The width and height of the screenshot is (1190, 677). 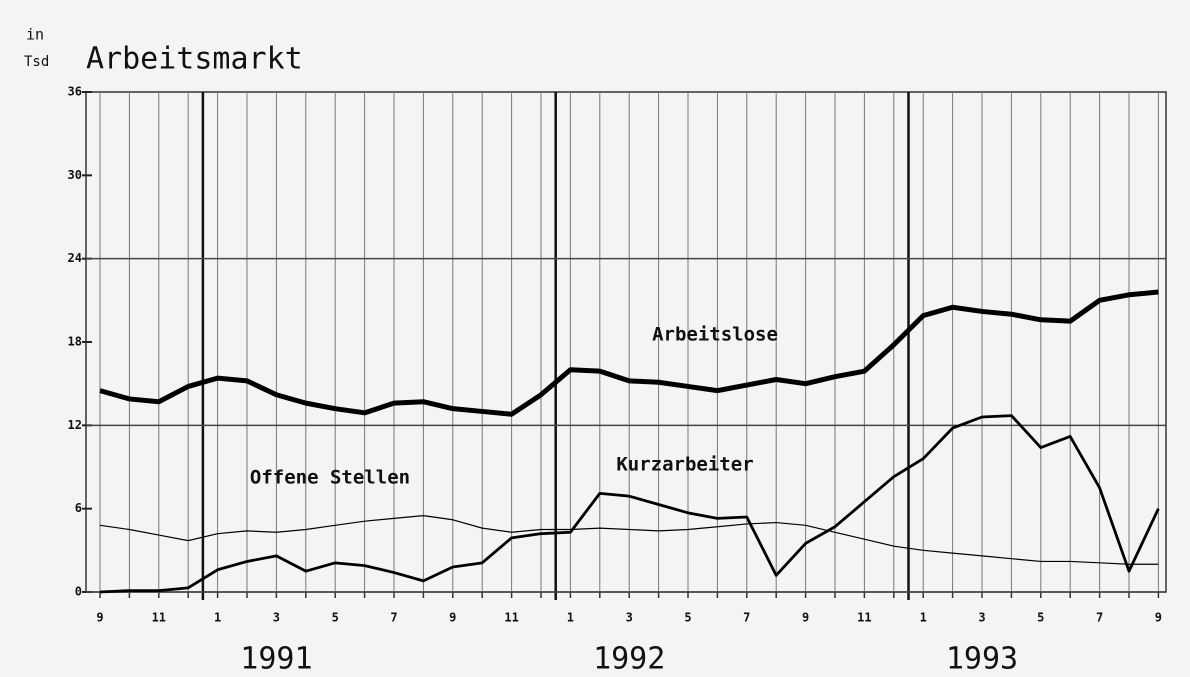 I want to click on series-label: Arbeitslose, so click(x=715, y=335).